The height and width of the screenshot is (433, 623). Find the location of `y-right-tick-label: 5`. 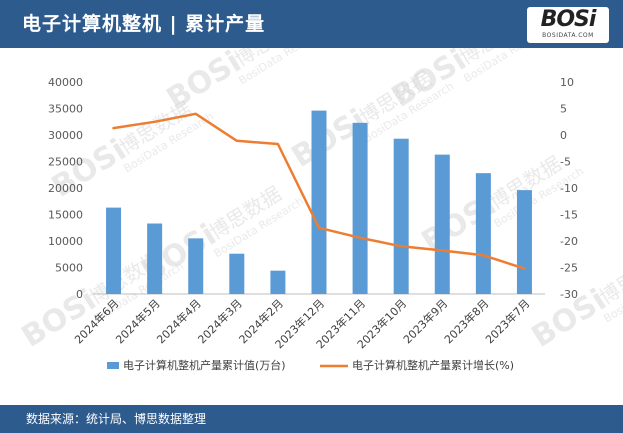

y-right-tick-label: 5 is located at coordinates (563, 109).